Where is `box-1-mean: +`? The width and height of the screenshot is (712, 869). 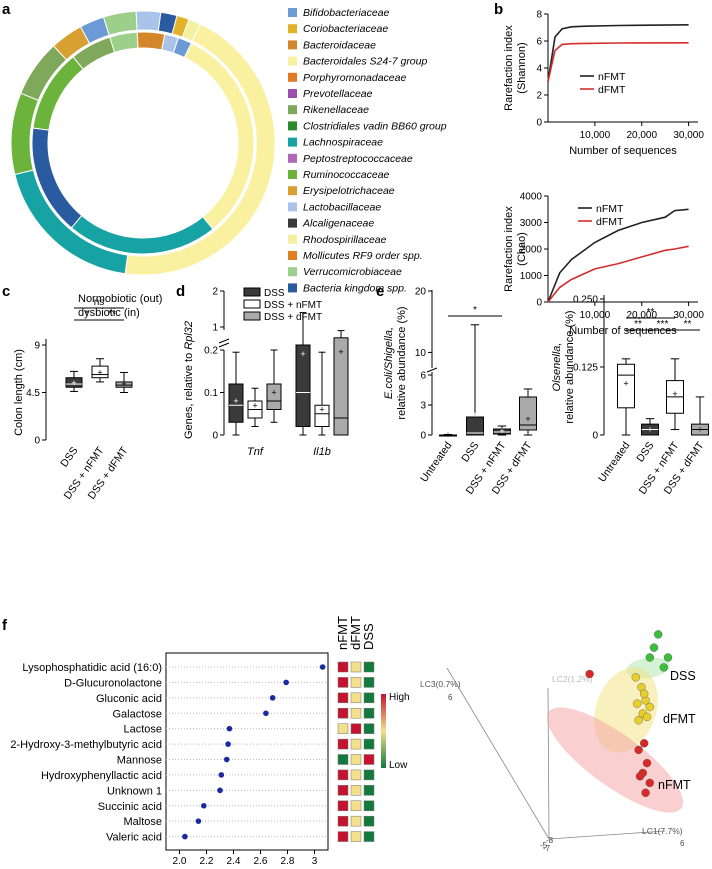 box-1-mean: + is located at coordinates (99, 372).